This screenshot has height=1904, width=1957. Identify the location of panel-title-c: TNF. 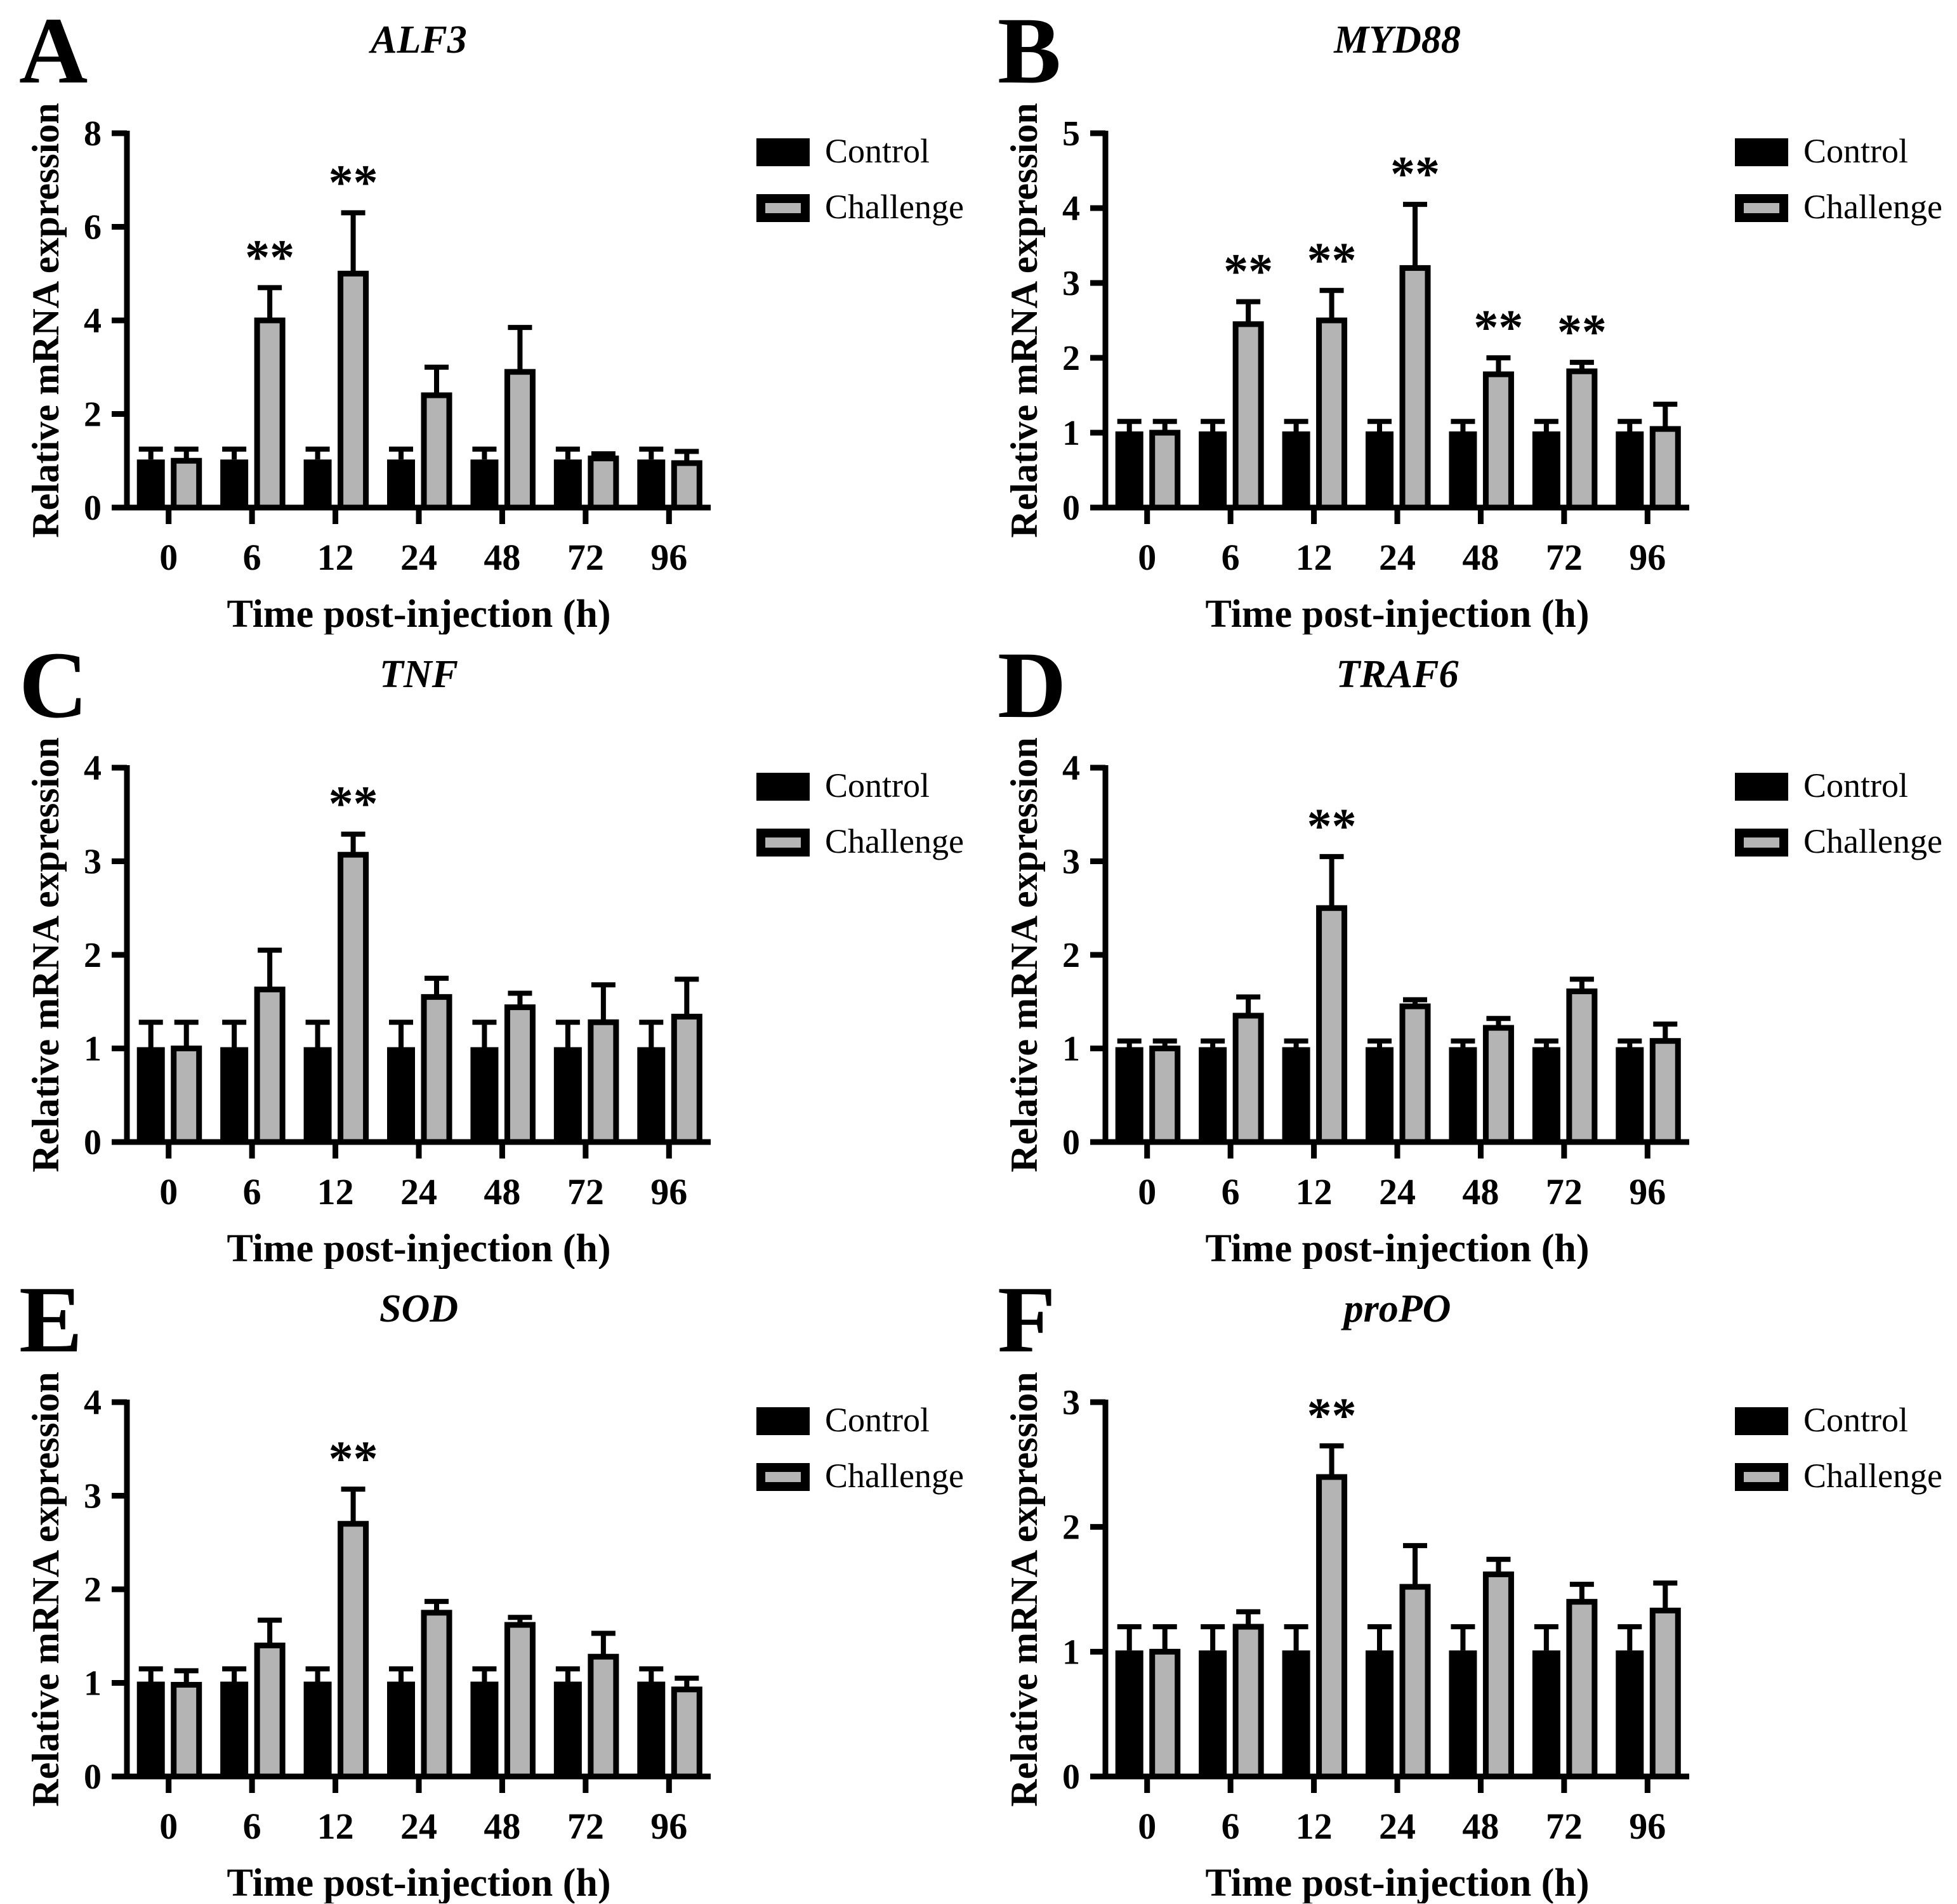
(419, 674).